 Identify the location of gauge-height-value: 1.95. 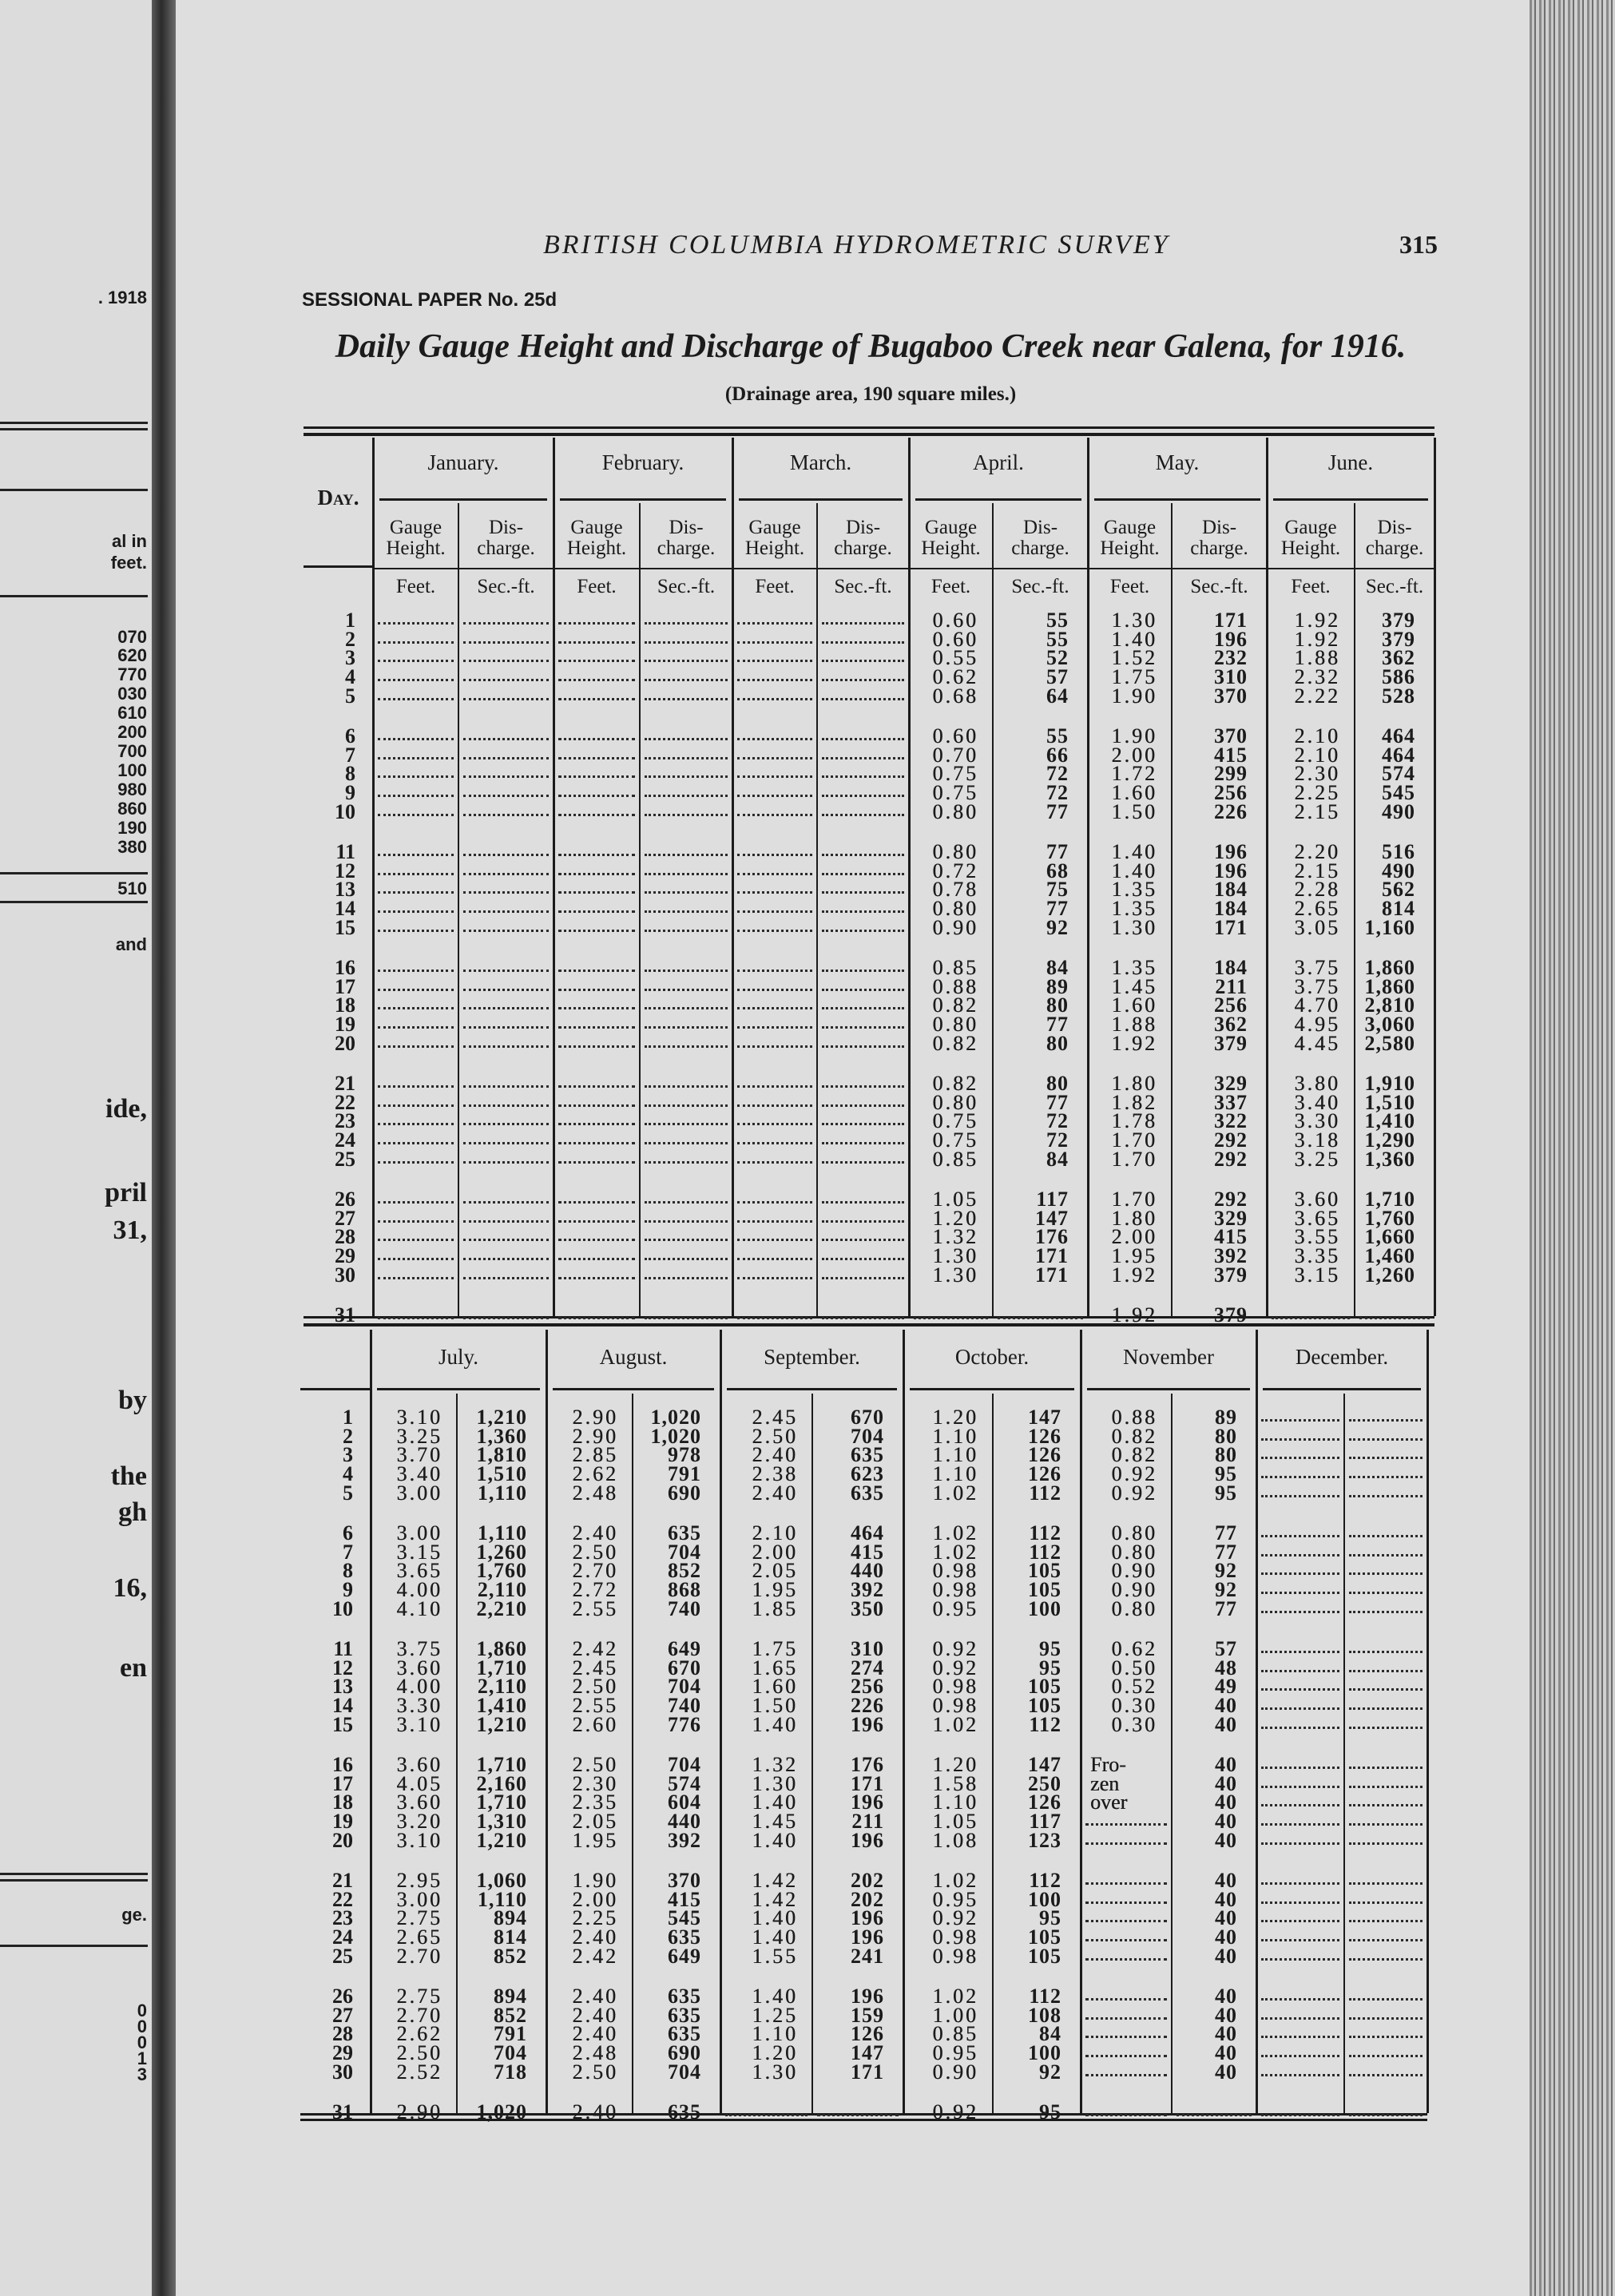
(1134, 1256).